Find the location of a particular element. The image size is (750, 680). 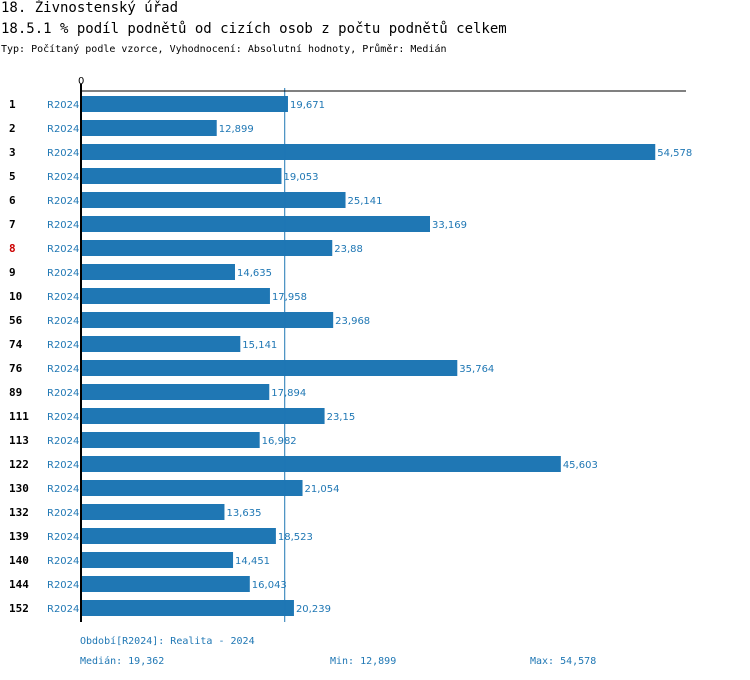

category-label: 144 is located at coordinates (19, 584).